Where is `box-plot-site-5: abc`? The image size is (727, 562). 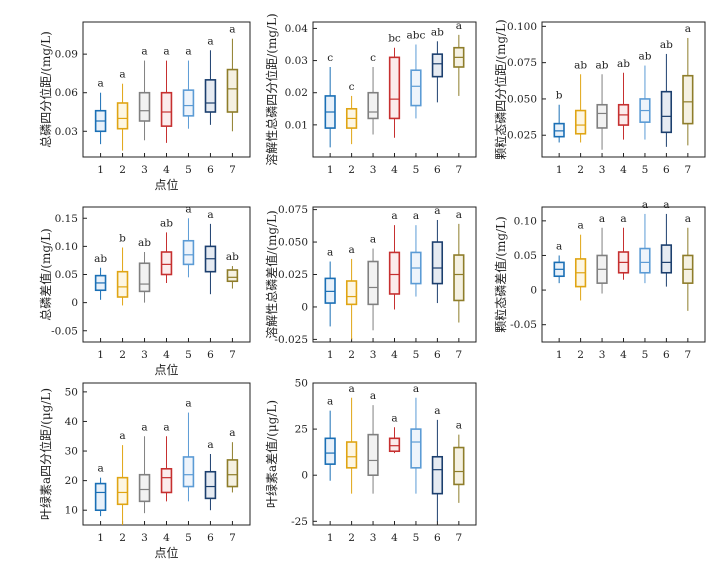
box-plot-site-5: abc is located at coordinates (416, 74).